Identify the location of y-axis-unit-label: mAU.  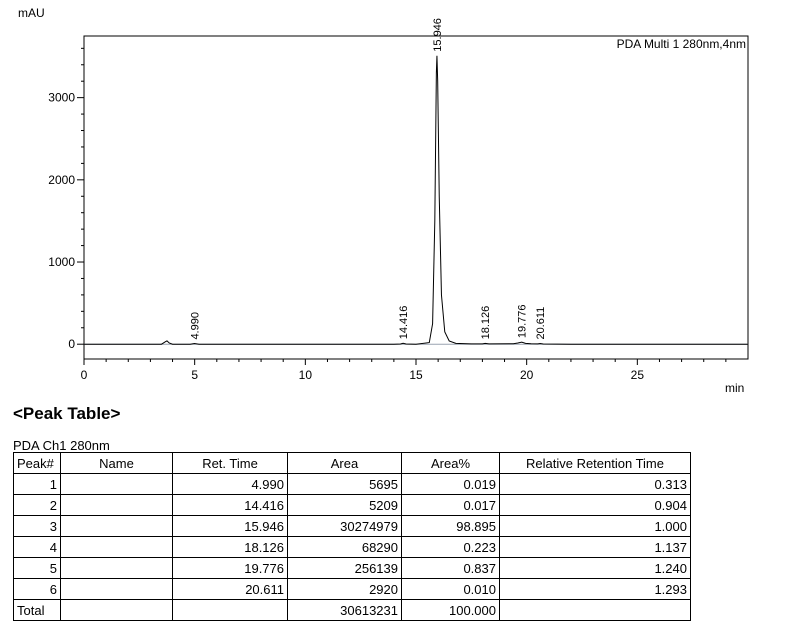
(31, 13).